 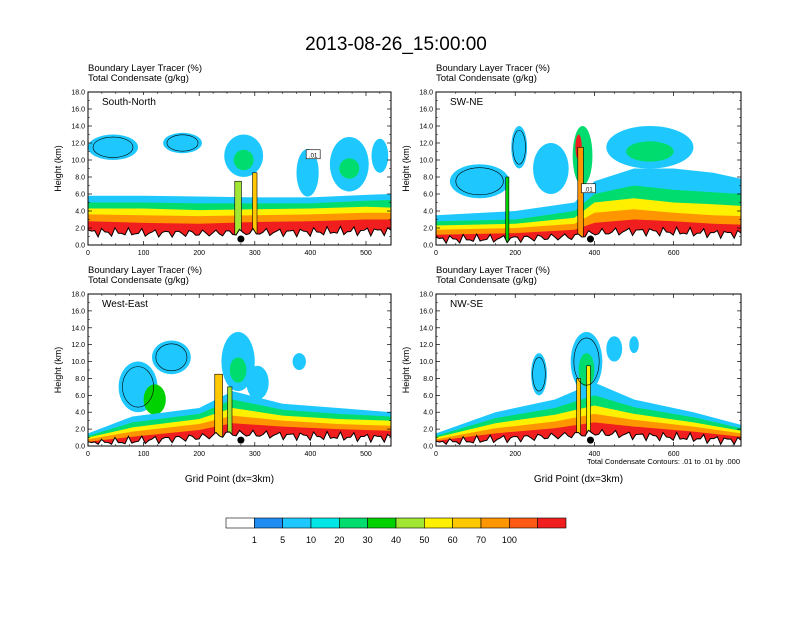 I want to click on x-tick-label: 300, so click(x=255, y=253).